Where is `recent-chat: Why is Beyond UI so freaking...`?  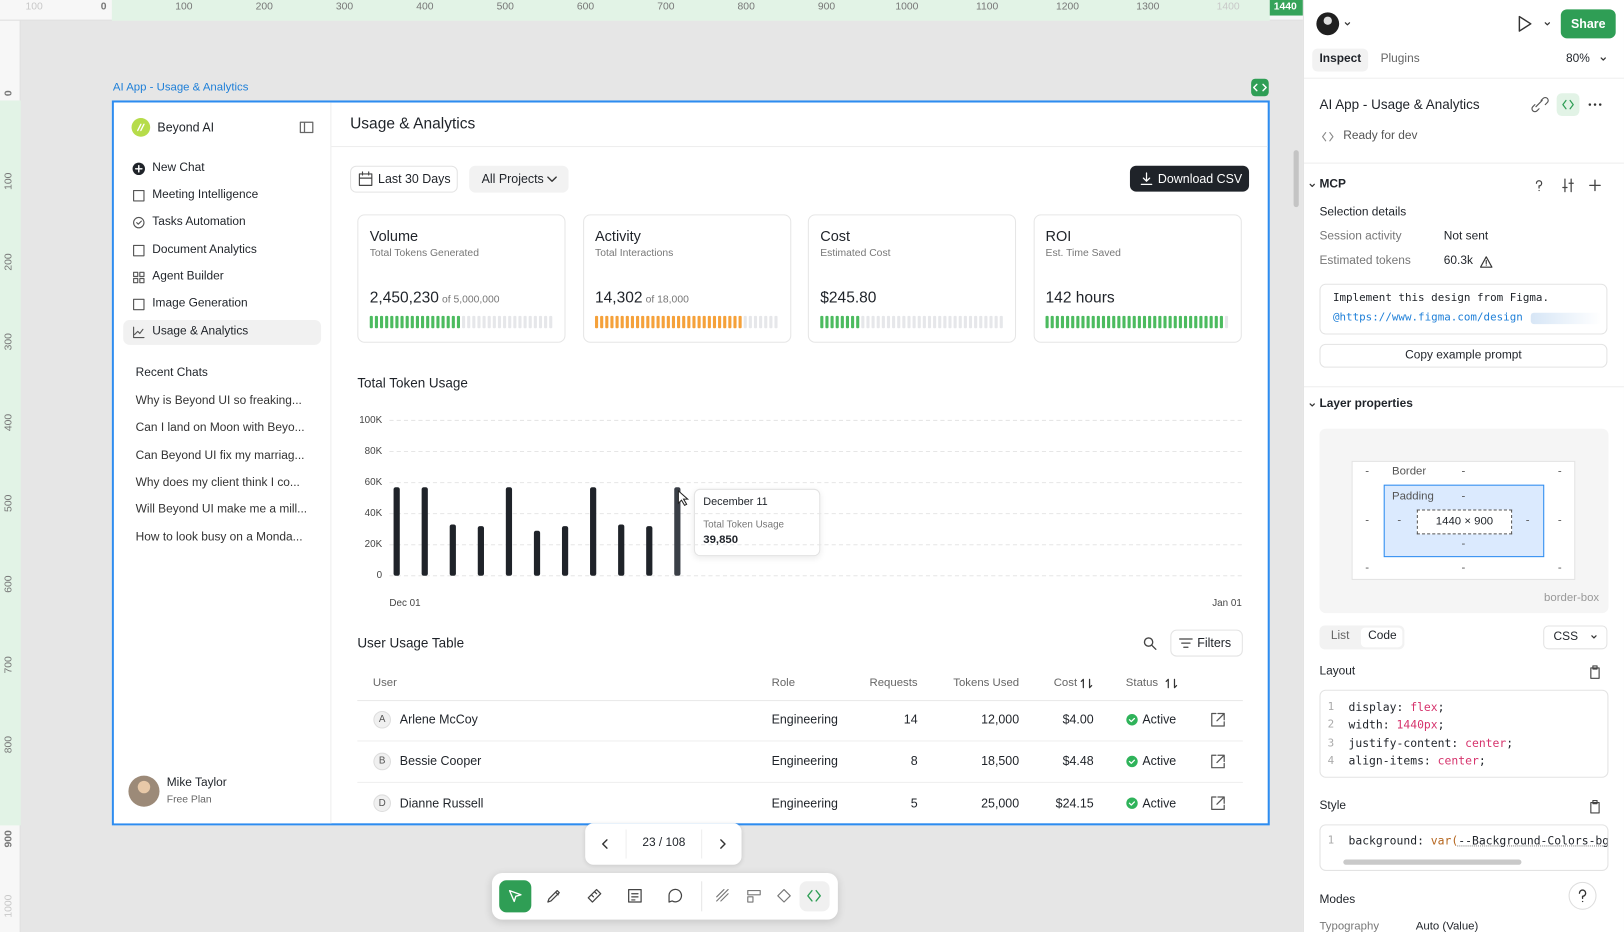 recent-chat: Why is Beyond UI so freaking... is located at coordinates (218, 401).